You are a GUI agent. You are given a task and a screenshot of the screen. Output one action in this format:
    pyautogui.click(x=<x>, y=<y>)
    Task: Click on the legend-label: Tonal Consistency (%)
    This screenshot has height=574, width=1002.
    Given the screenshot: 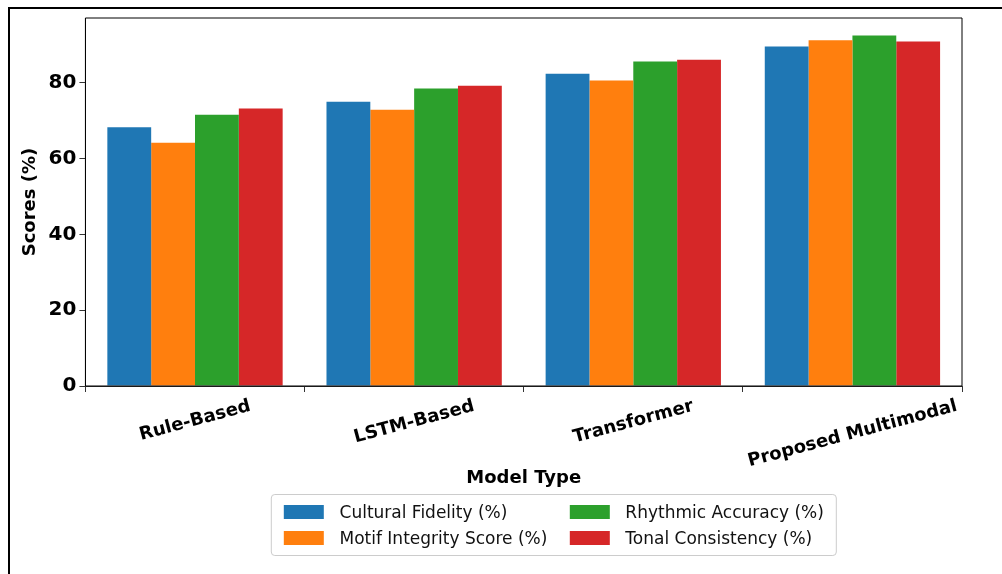 What is the action you would take?
    pyautogui.click(x=719, y=537)
    